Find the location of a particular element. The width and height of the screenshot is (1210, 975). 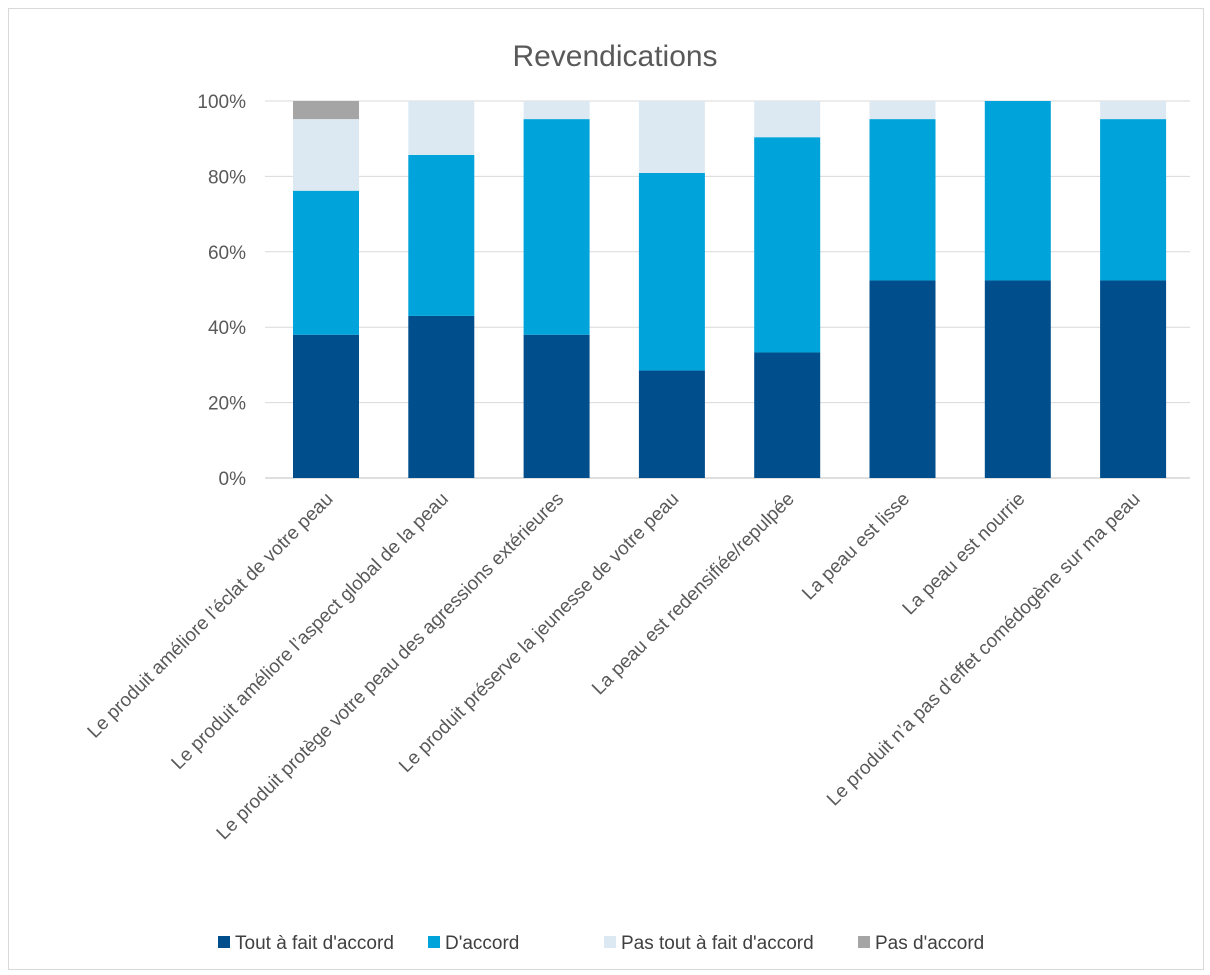

legend-item: Tout à fait d'accord is located at coordinates (306, 943).